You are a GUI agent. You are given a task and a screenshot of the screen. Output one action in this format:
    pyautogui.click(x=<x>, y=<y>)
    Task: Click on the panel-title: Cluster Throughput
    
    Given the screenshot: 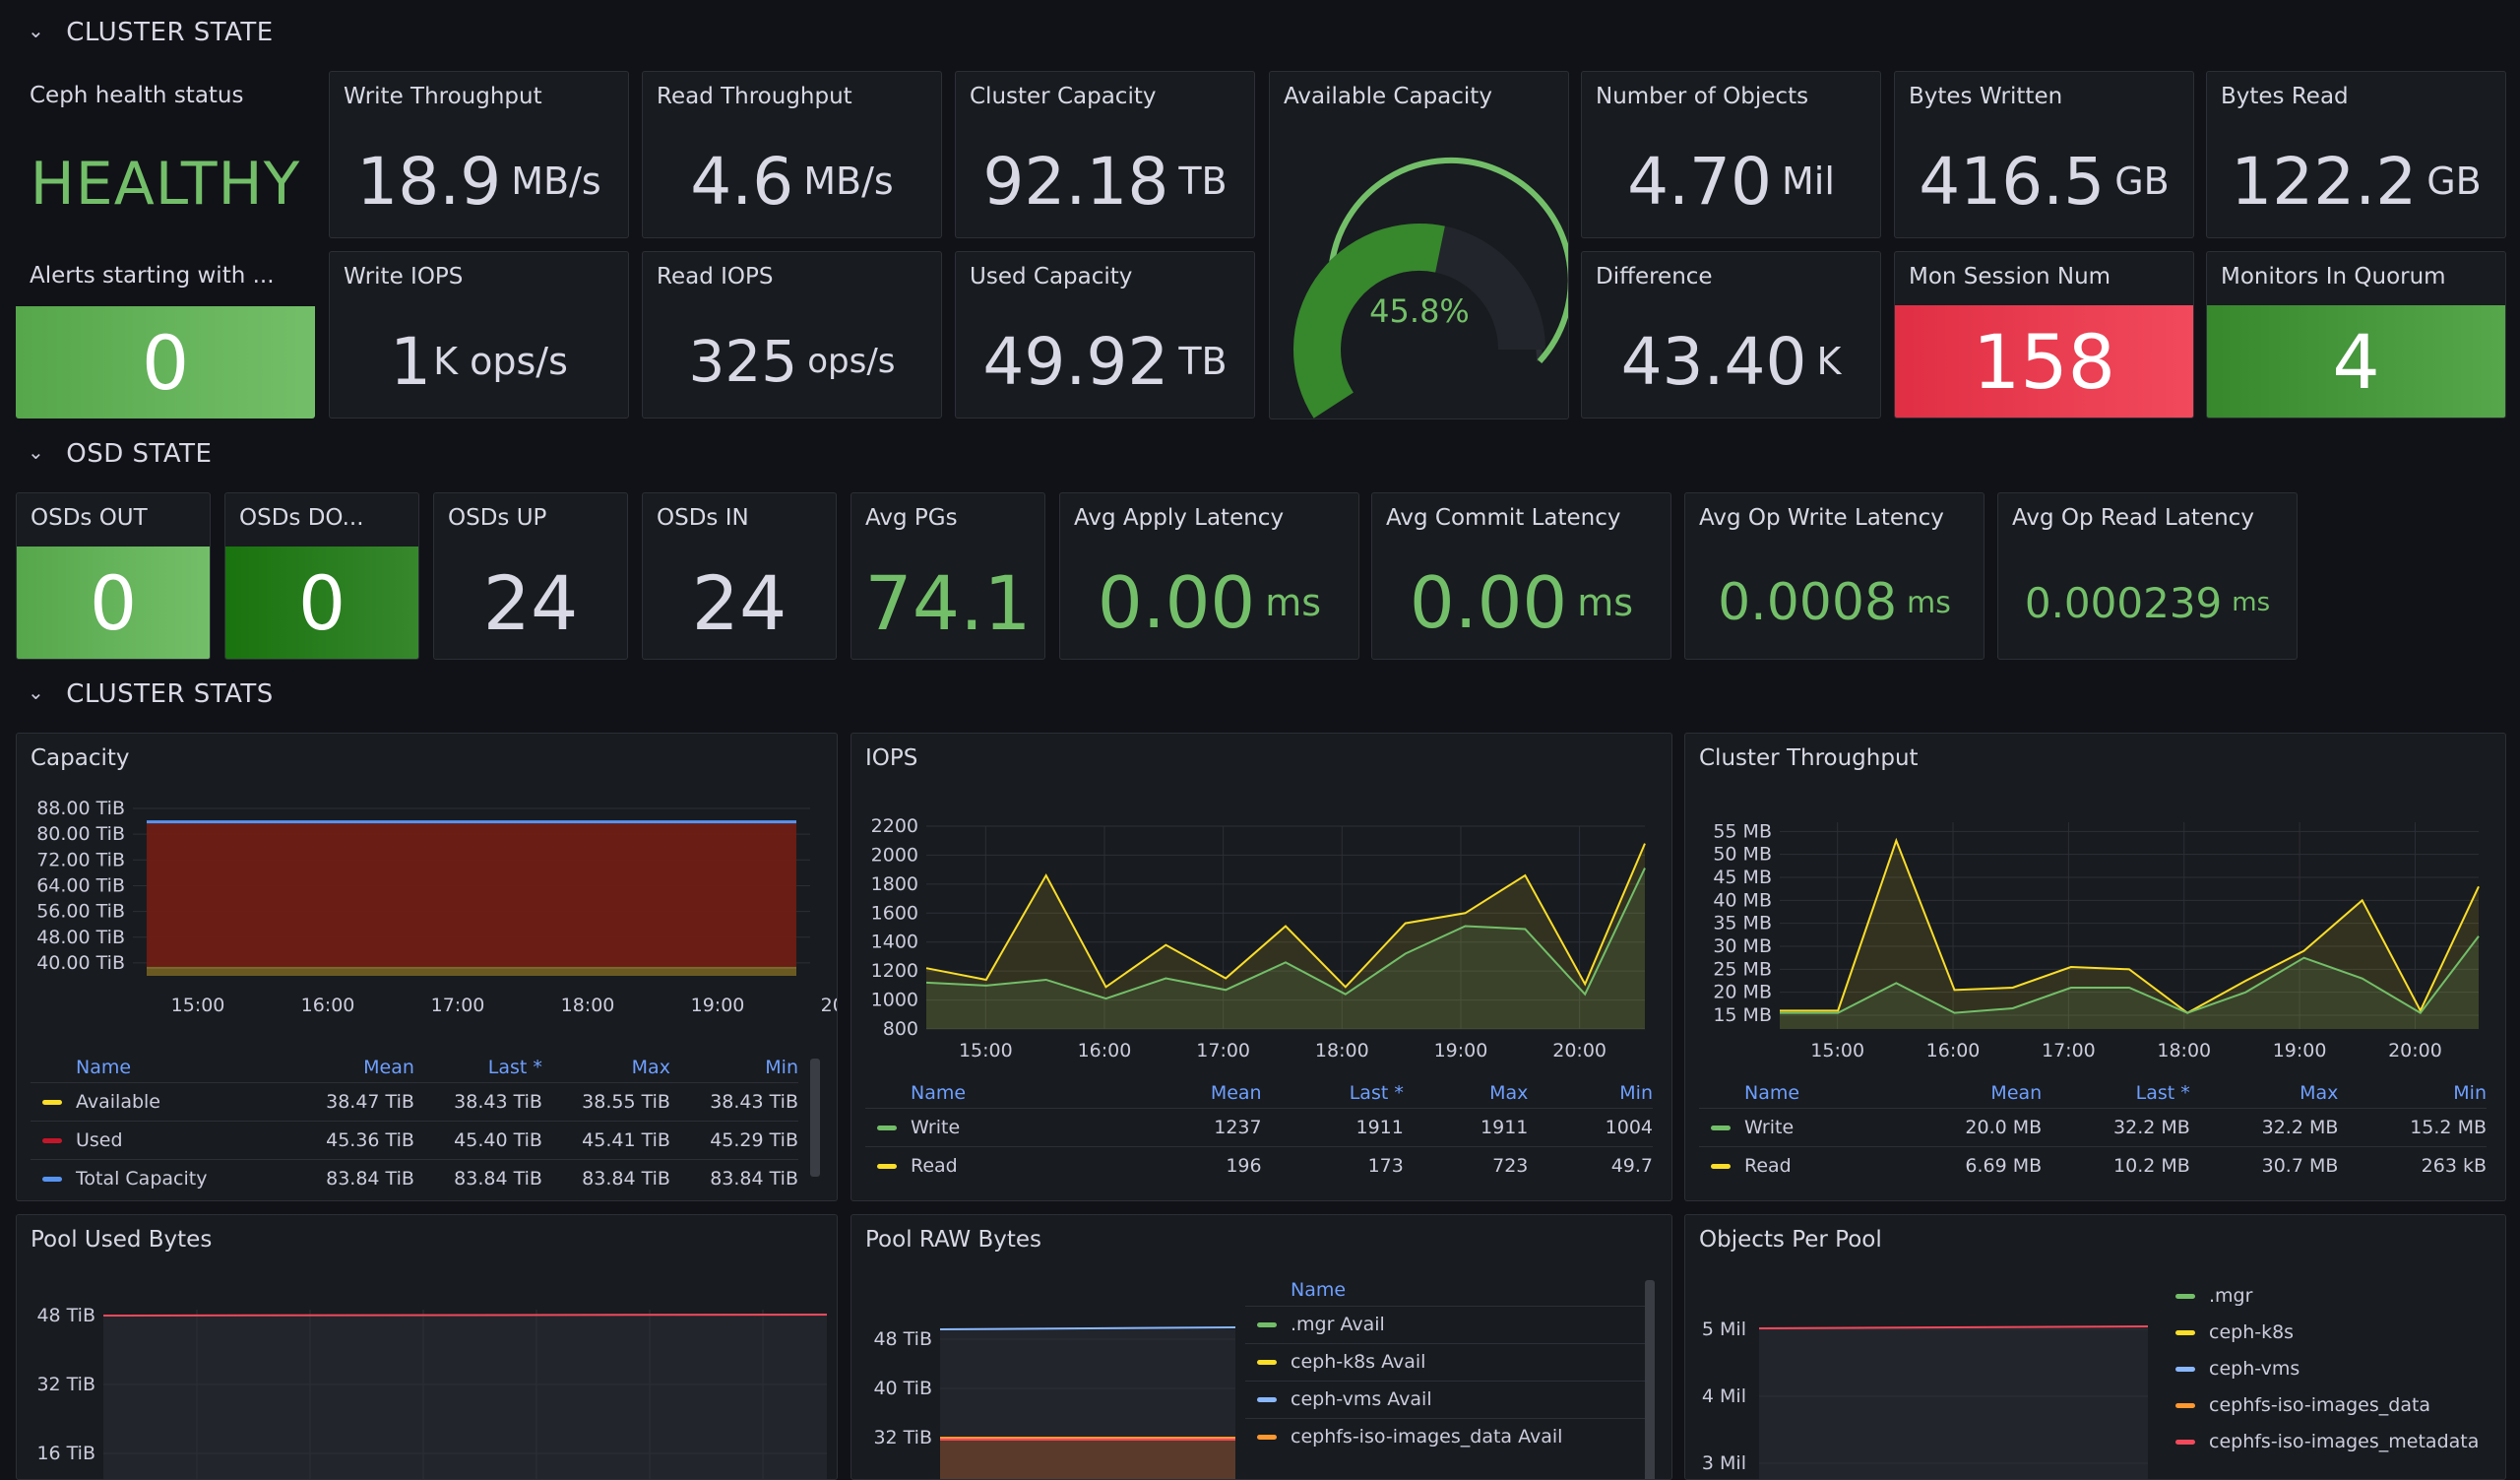 What is the action you would take?
    pyautogui.click(x=1809, y=758)
    